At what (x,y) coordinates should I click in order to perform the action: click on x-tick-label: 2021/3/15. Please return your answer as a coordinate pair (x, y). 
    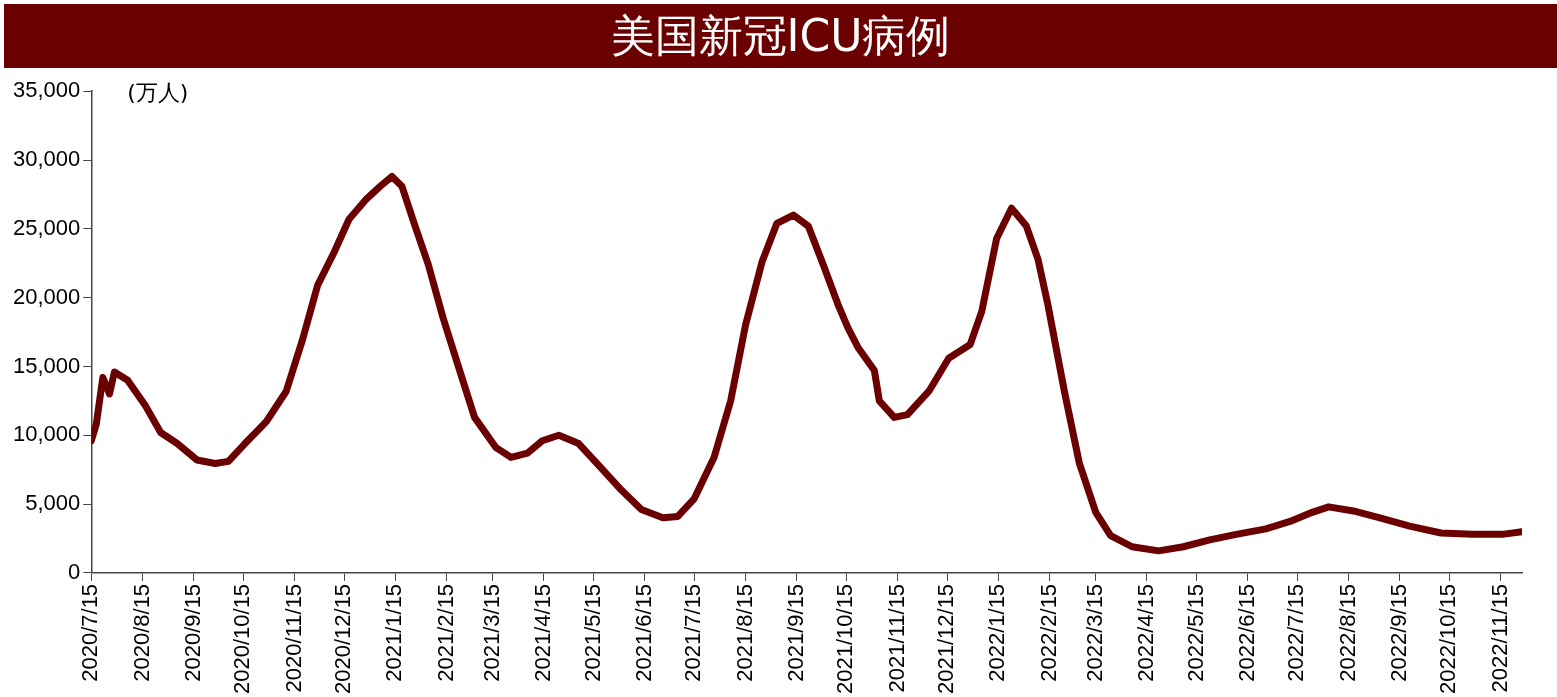
    Looking at the image, I should click on (491, 632).